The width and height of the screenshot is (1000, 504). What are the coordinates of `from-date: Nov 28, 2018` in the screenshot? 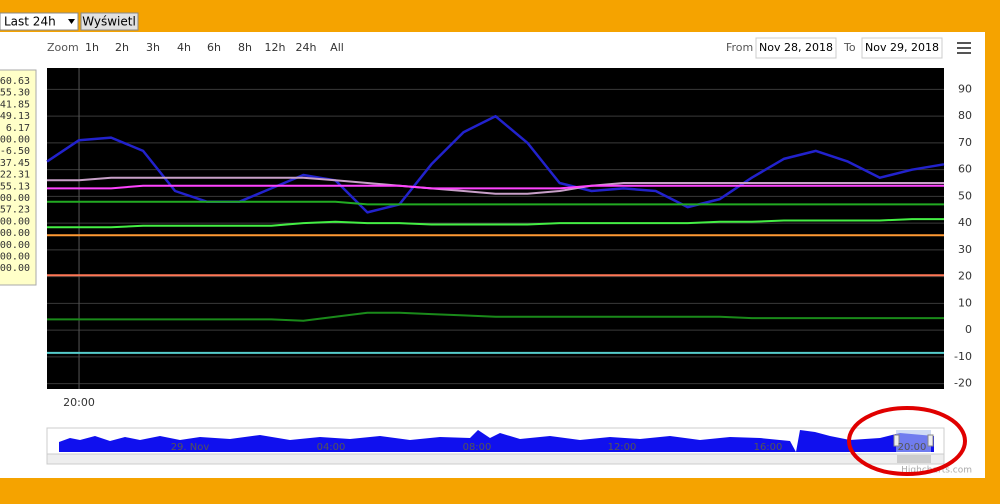 It's located at (796, 47).